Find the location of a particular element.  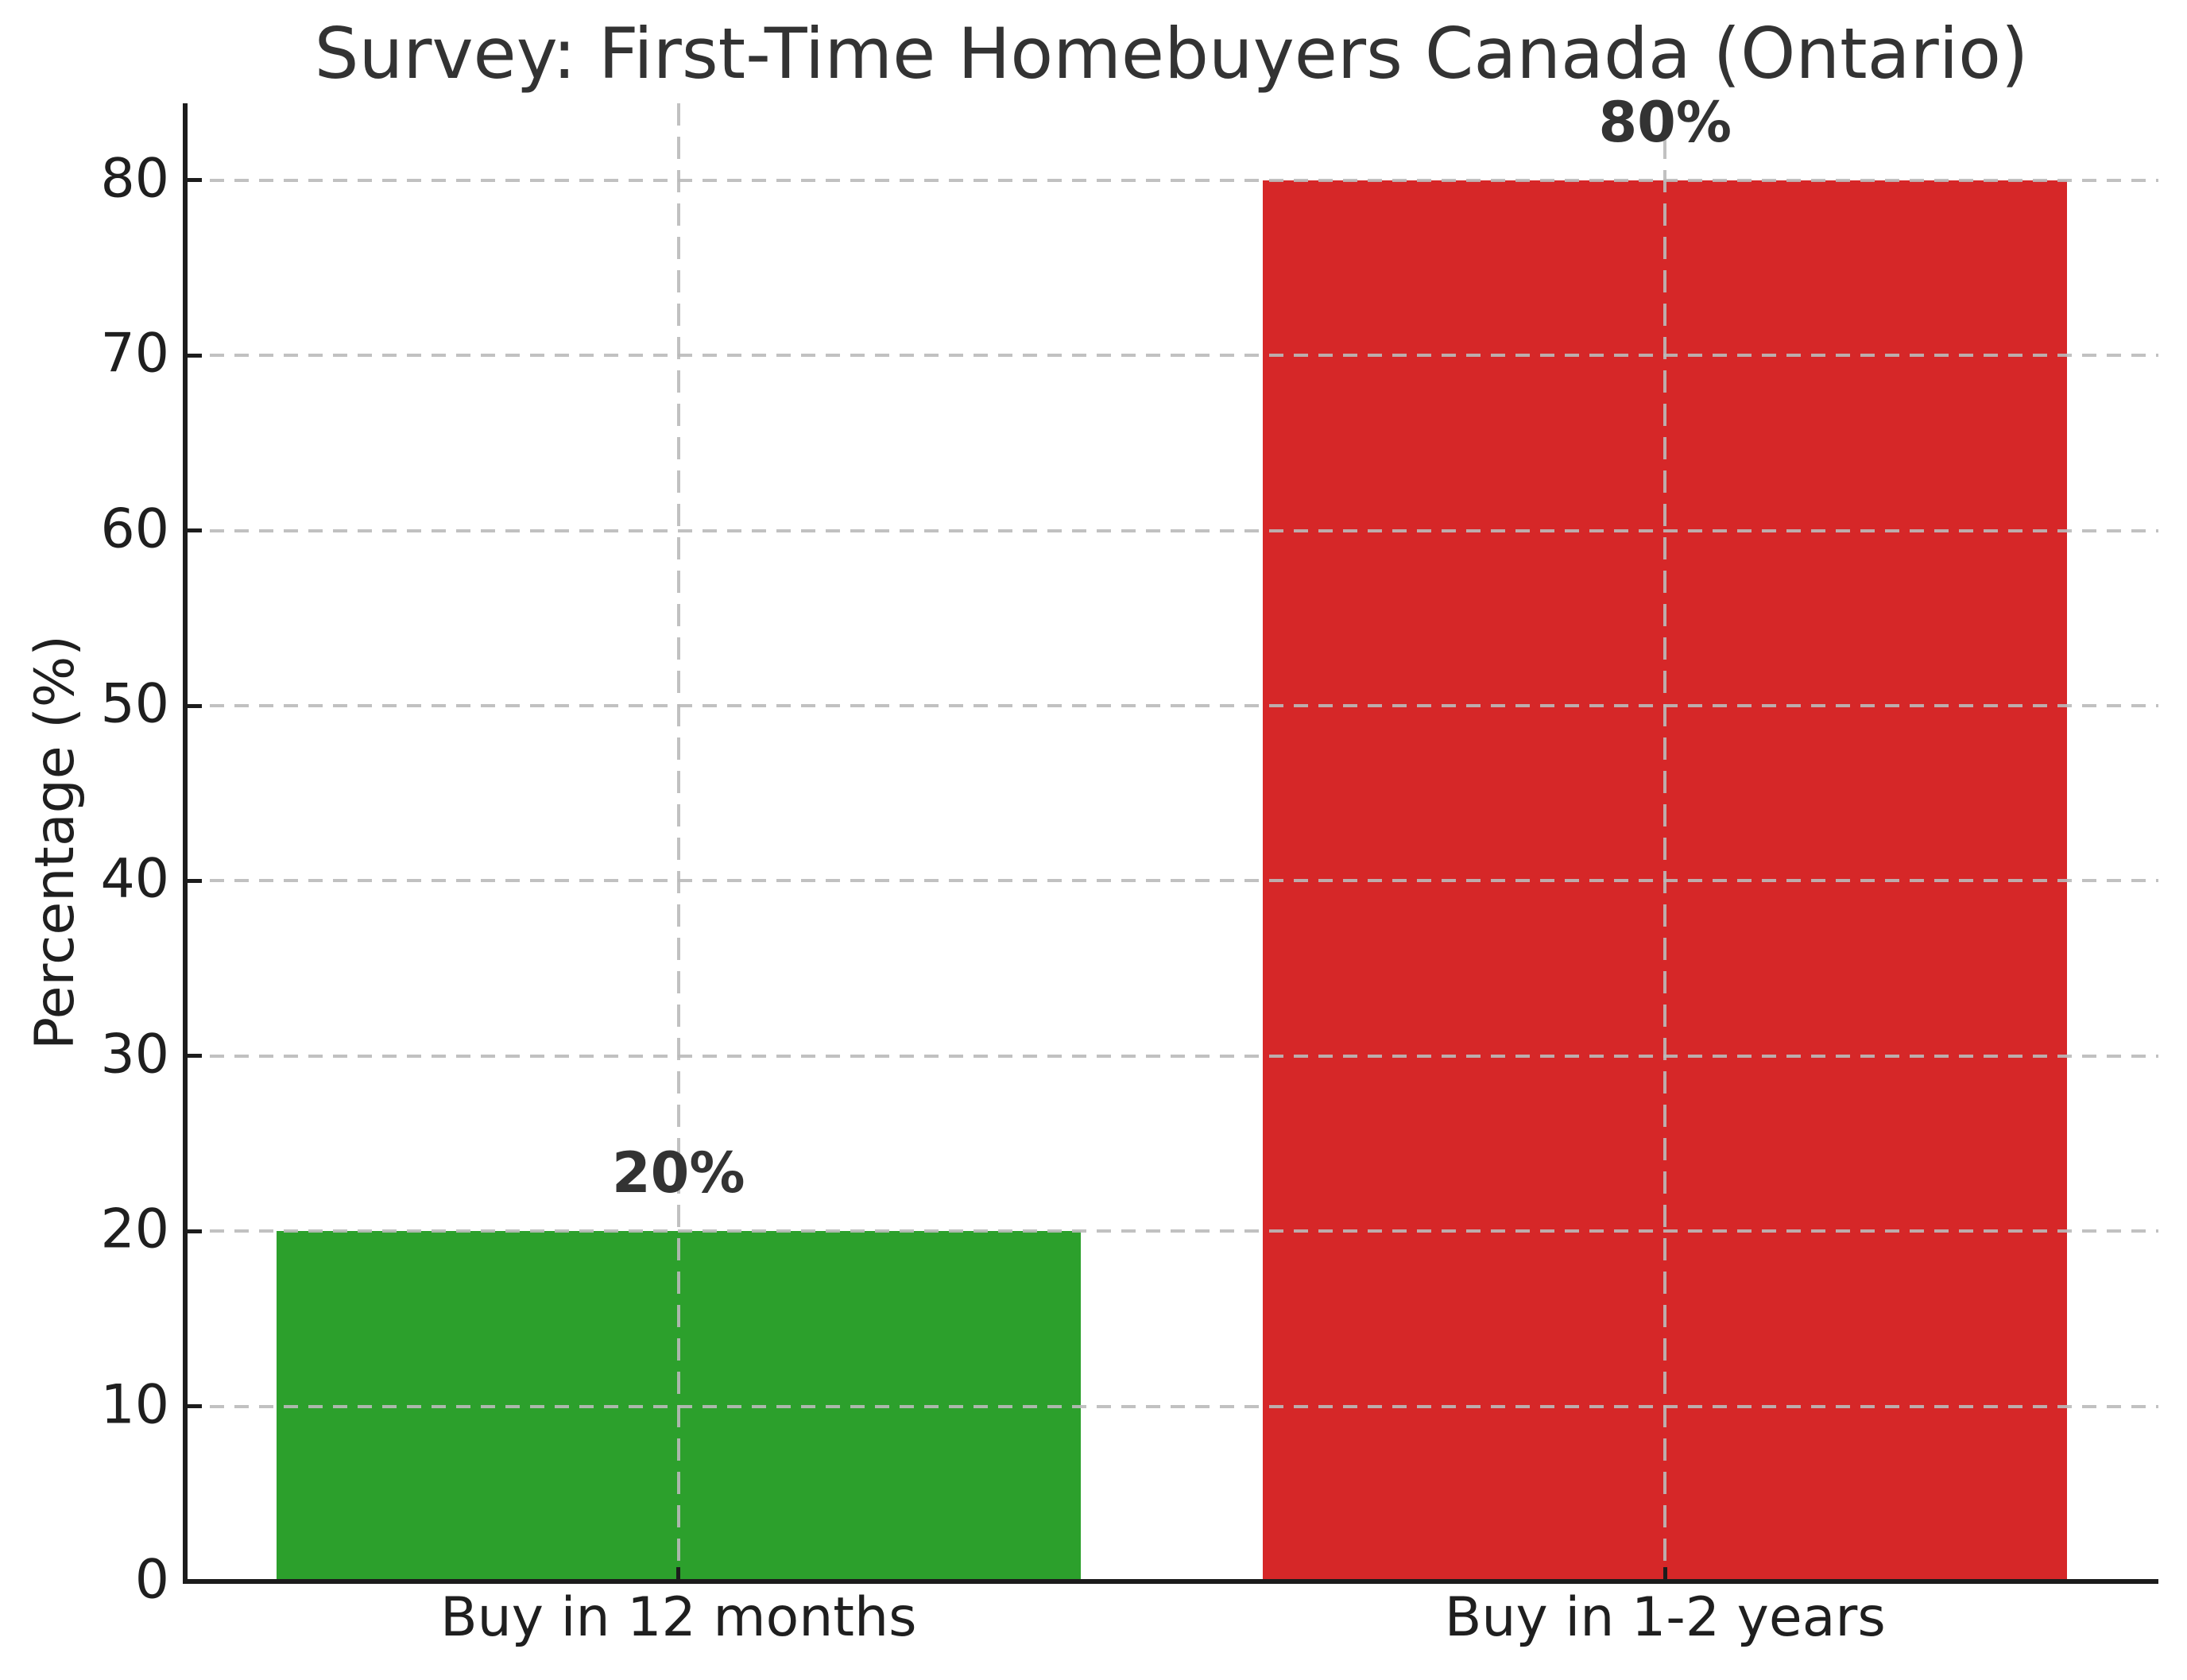

y-tick-label-50: 50 is located at coordinates (134, 704).